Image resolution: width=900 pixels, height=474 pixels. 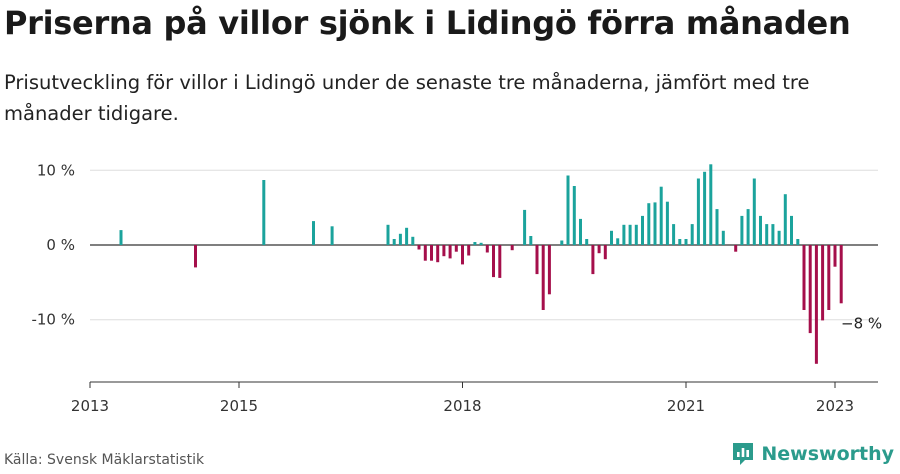 I want to click on y-tick-label: -10 %, so click(x=53, y=320).